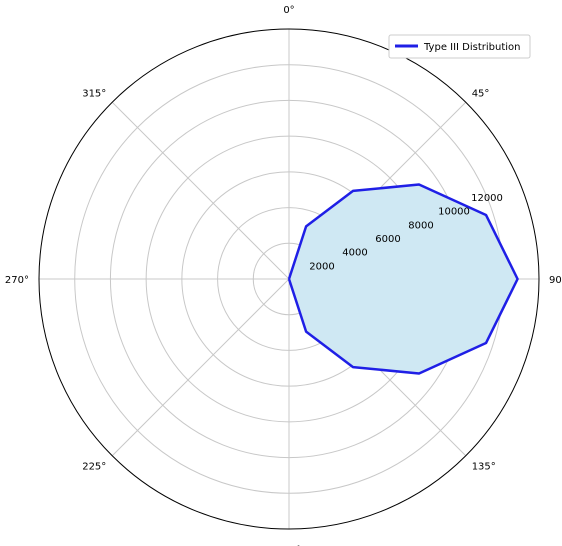  I want to click on series-fill, so click(403, 279).